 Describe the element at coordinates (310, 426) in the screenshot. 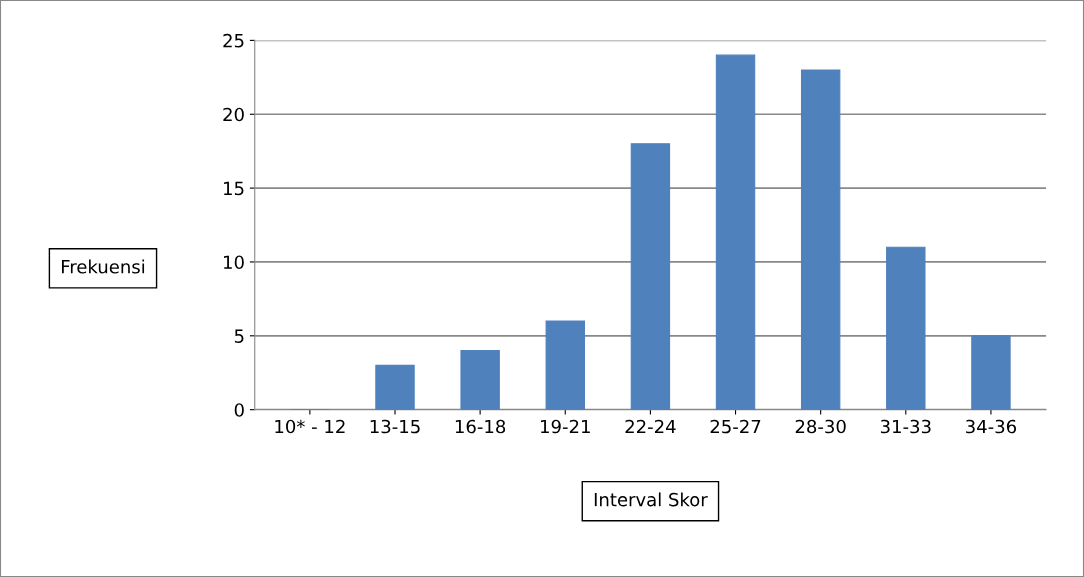

I see `x-tick-label: 10* - 12` at that location.